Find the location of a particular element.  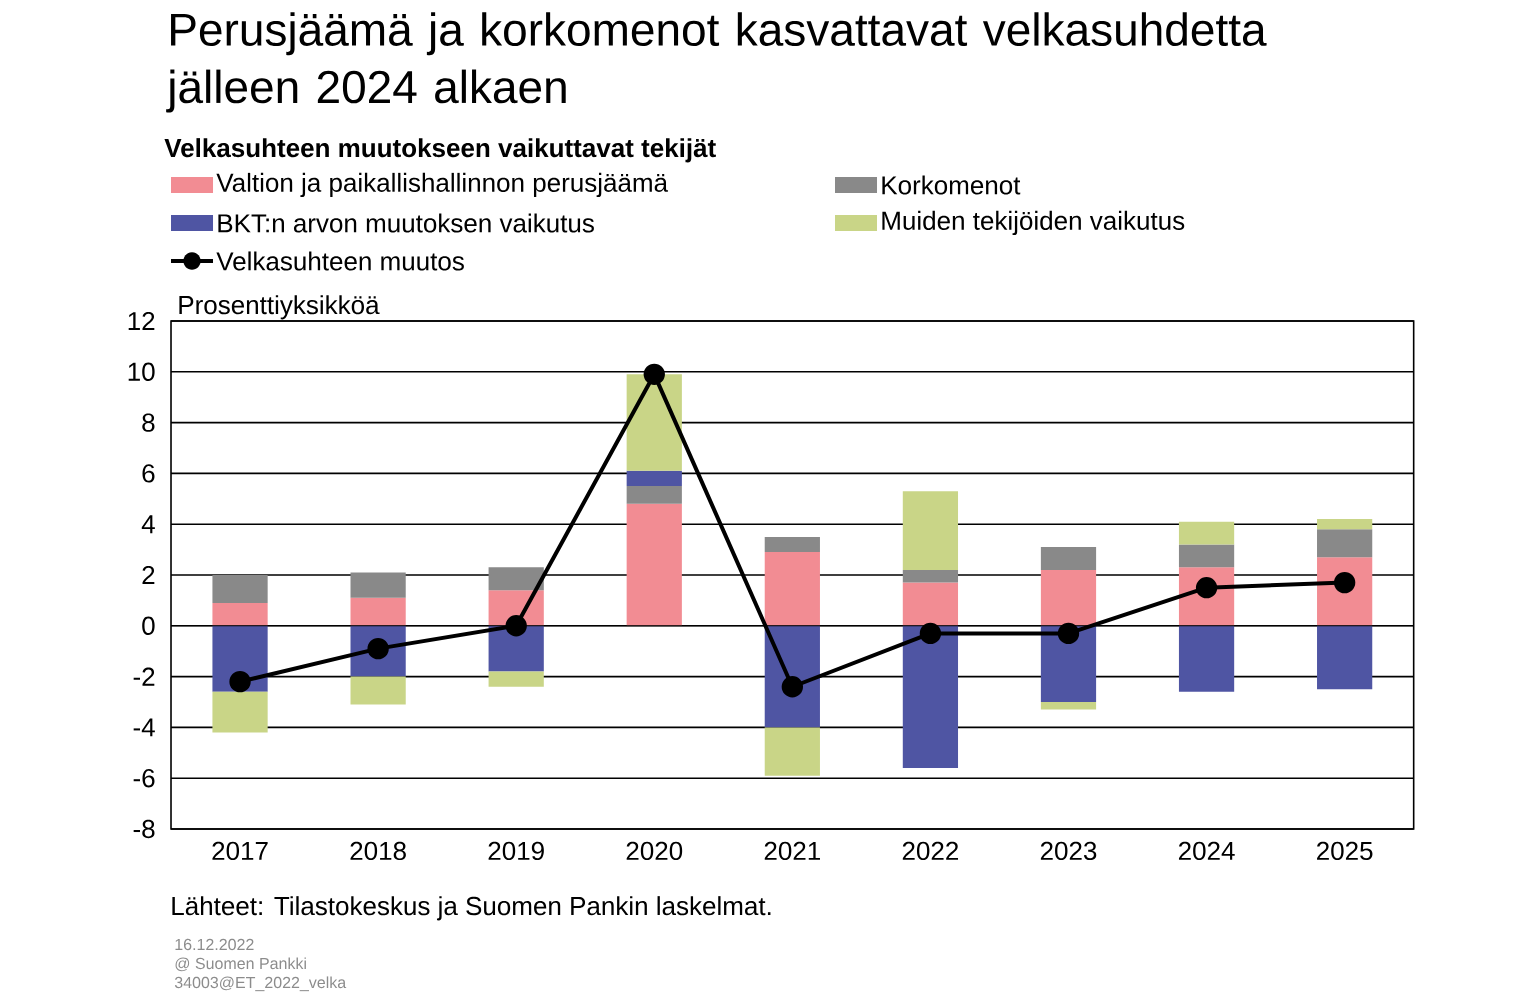

x-tick-label: 2017 is located at coordinates (240, 851).